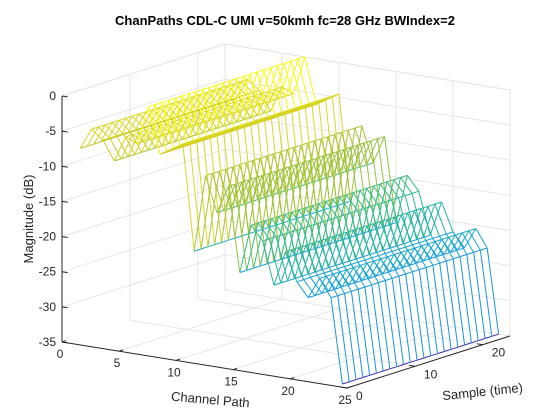  Describe the element at coordinates (117, 363) in the screenshot. I see `x-tick-label: 5` at that location.